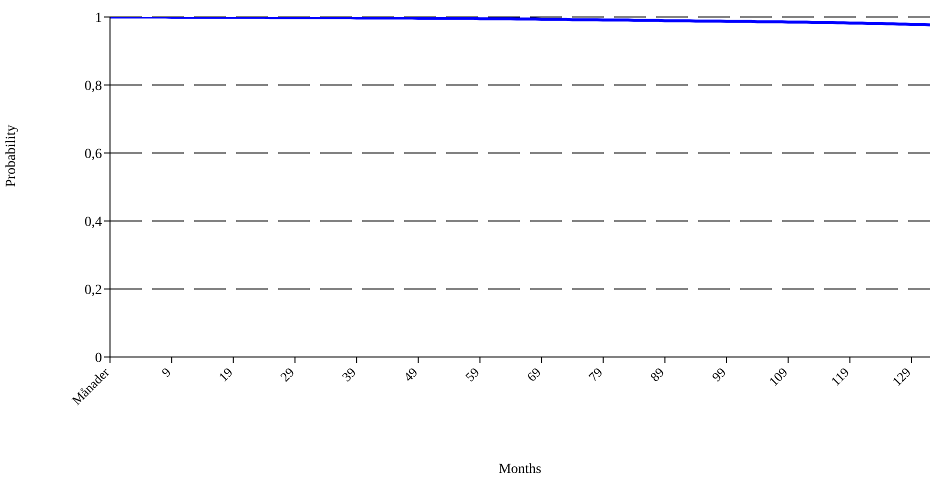 The image size is (930, 483). I want to click on x-tick-label: 69, so click(534, 374).